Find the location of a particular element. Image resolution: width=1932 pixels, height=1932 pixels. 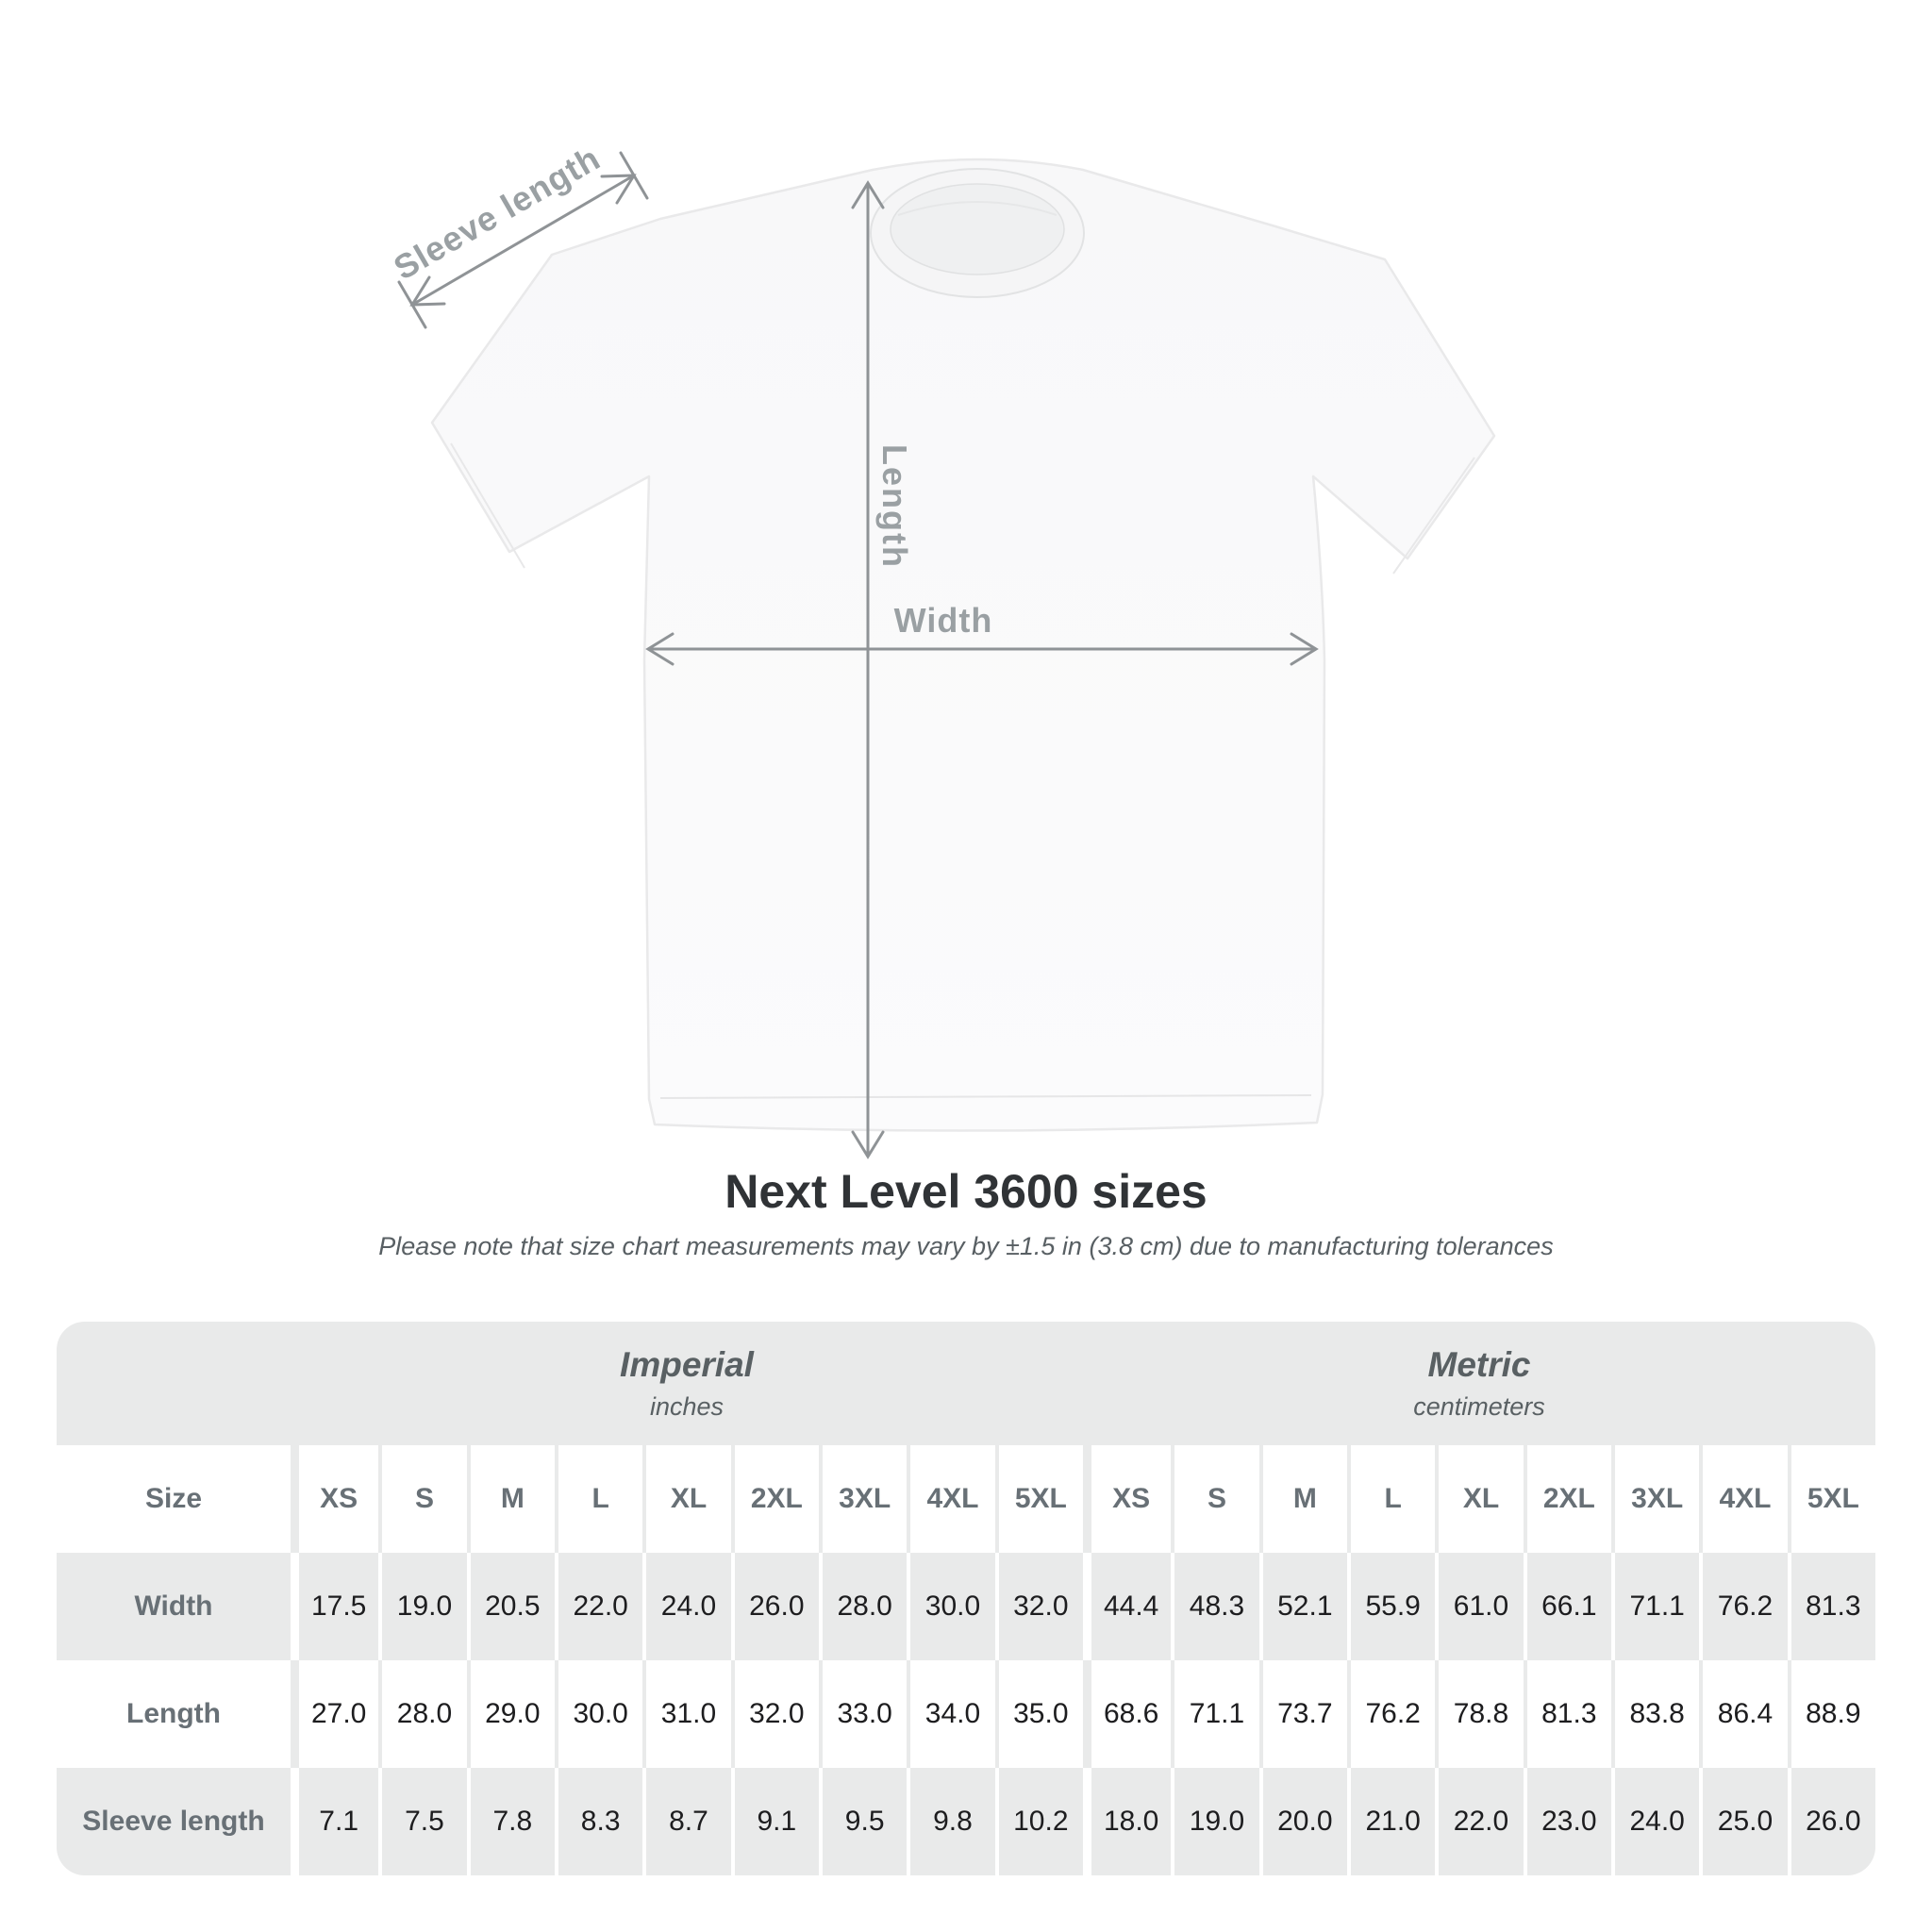

sleeve-length-arrow is located at coordinates (523, 240).